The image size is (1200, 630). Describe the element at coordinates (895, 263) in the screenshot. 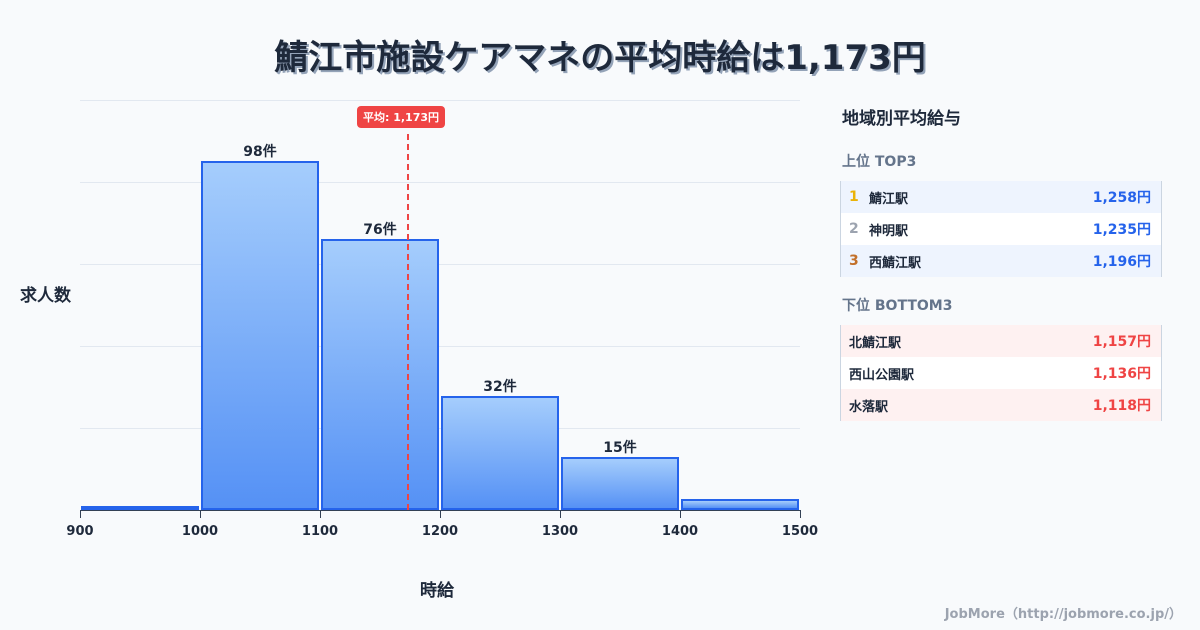

I see `station-name: 西鯖江駅` at that location.